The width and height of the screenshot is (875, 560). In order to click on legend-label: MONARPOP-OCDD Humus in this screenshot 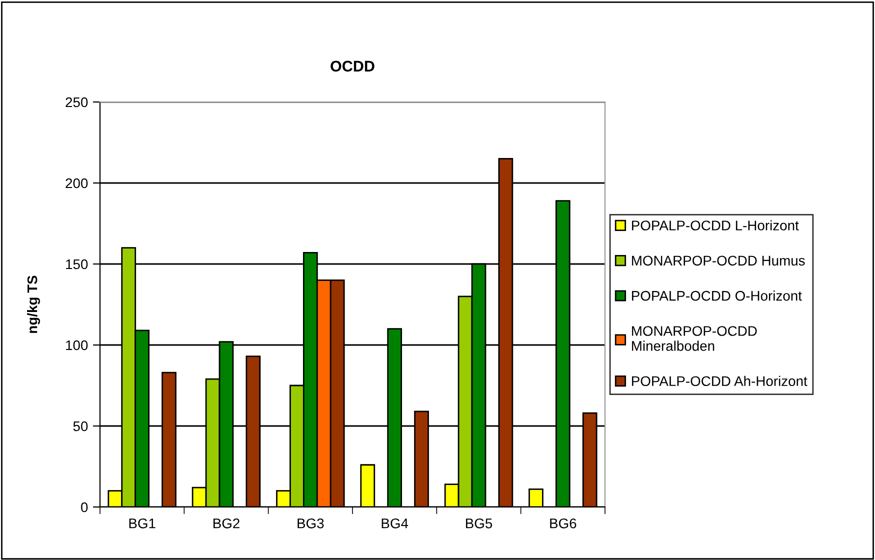, I will do `click(718, 261)`.